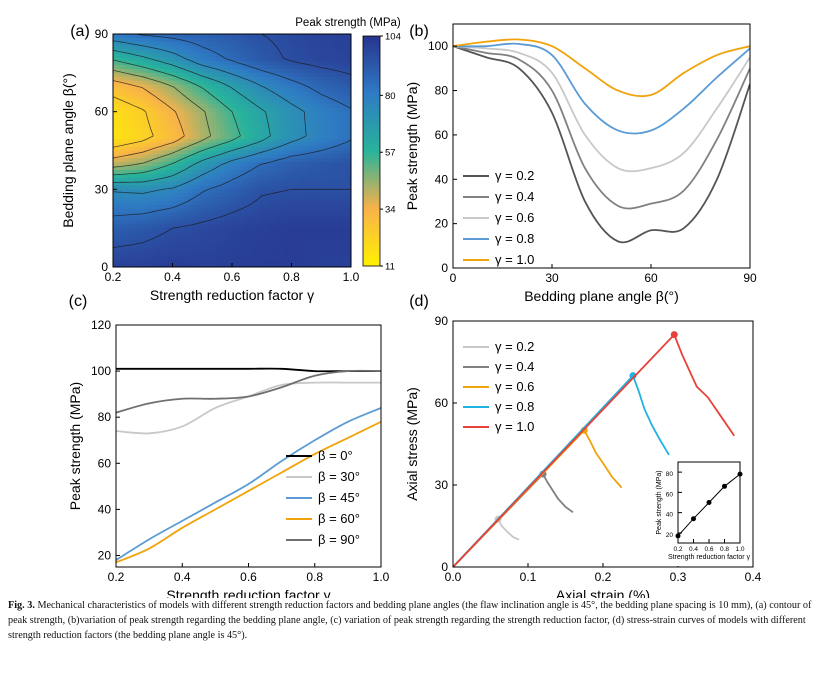 The height and width of the screenshot is (677, 831). What do you see at coordinates (21, 605) in the screenshot?
I see `caption-label: Fig. 3.` at bounding box center [21, 605].